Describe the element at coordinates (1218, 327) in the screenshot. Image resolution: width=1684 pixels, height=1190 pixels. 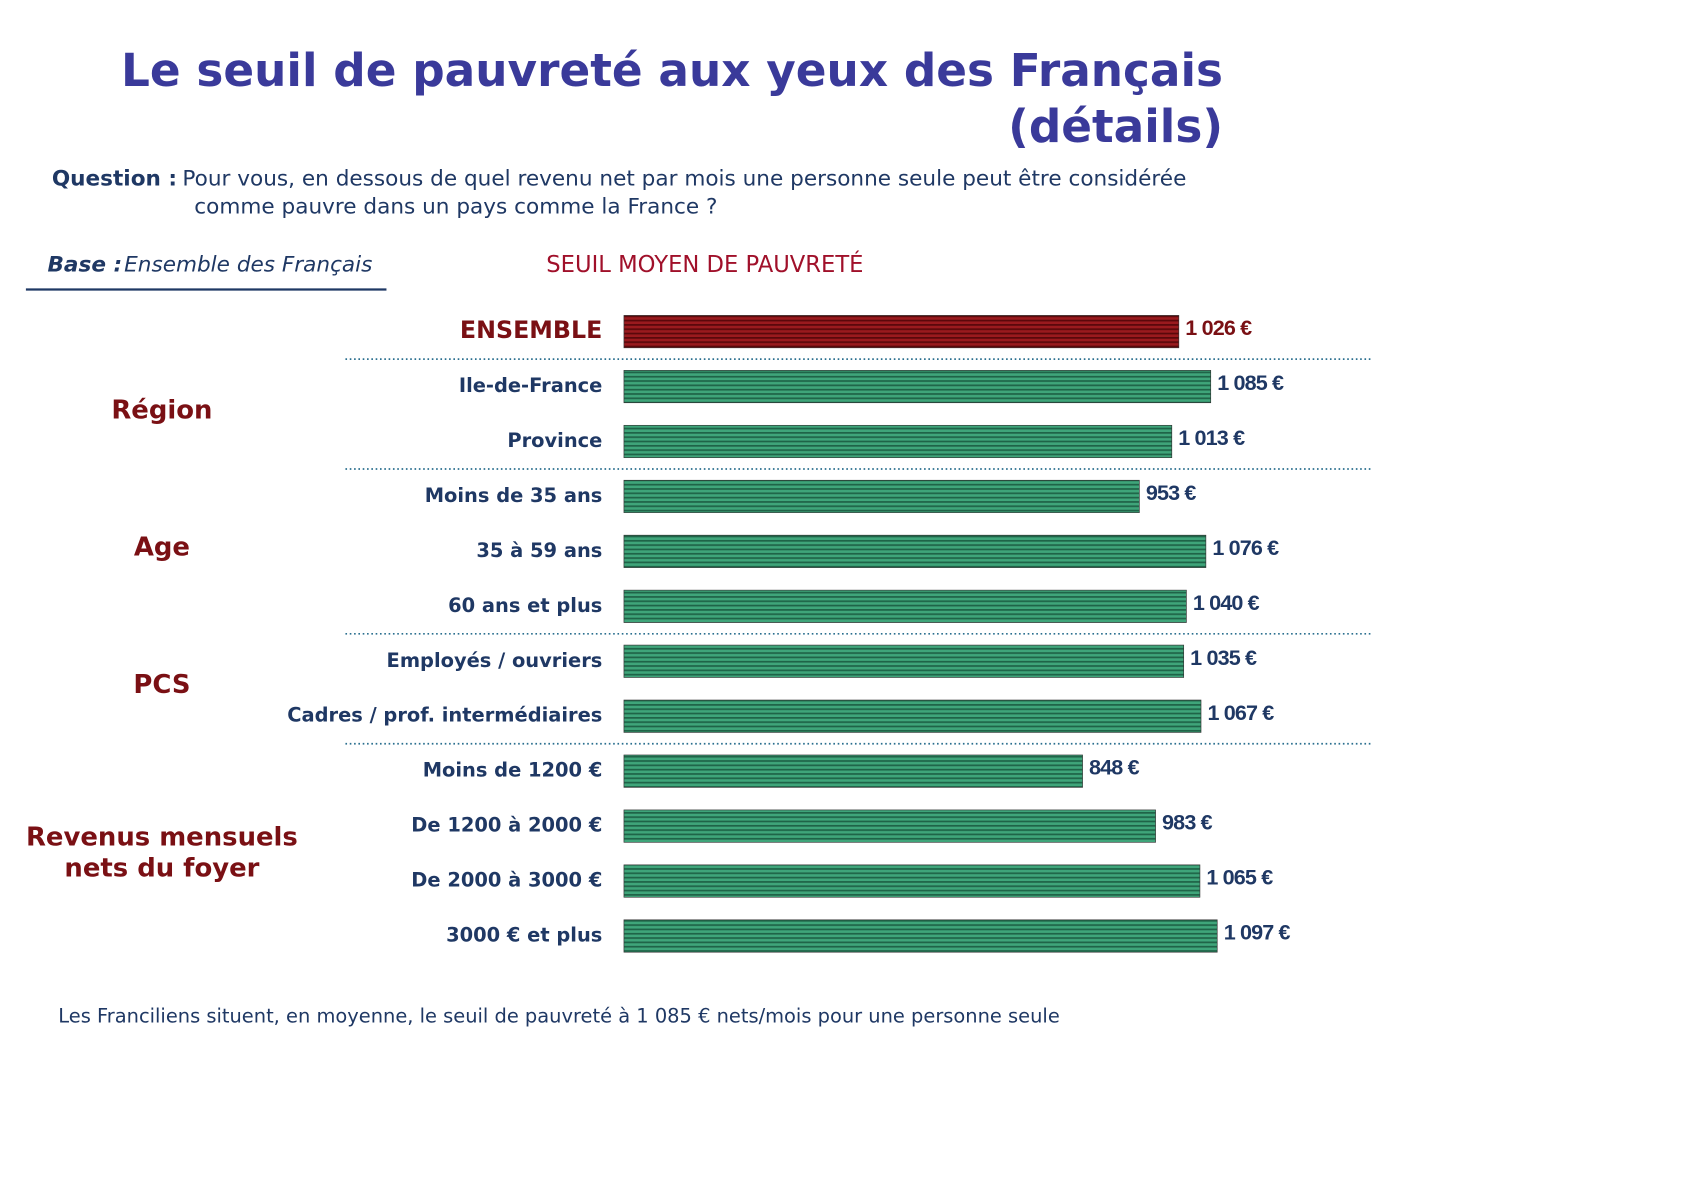
I see `value-label: 1 026 €` at that location.